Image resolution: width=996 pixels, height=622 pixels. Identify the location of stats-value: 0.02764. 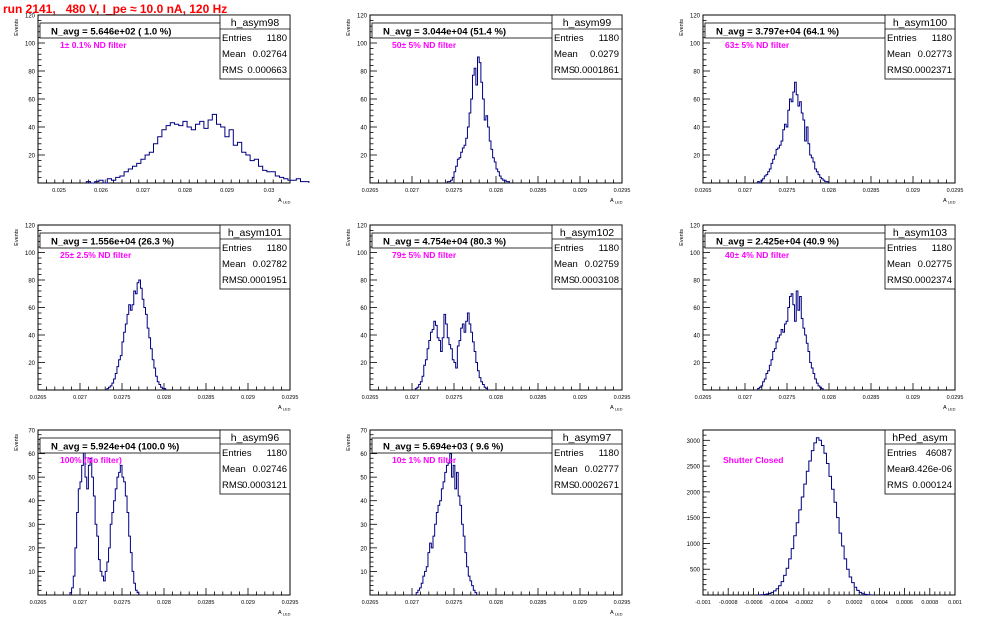
(270, 54).